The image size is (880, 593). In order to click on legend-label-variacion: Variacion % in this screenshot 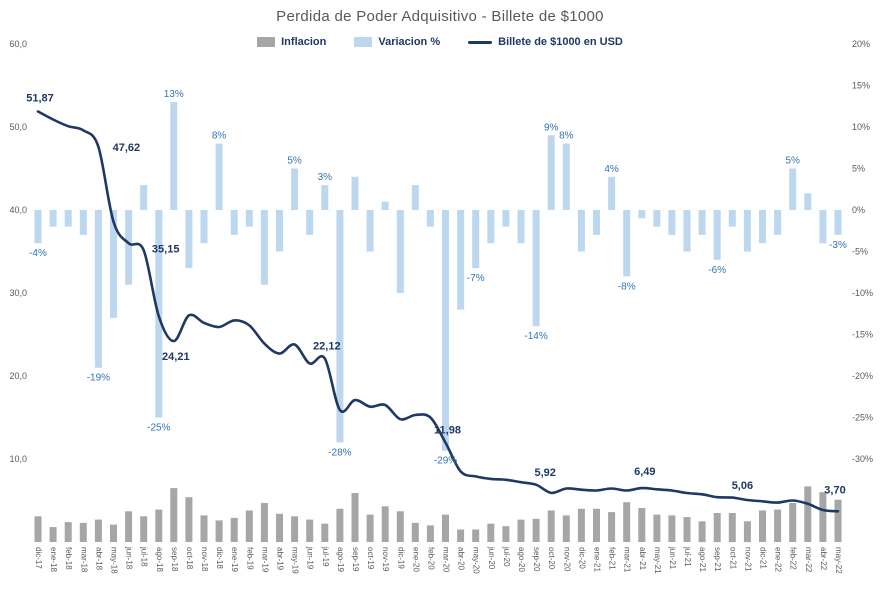, I will do `click(409, 42)`.